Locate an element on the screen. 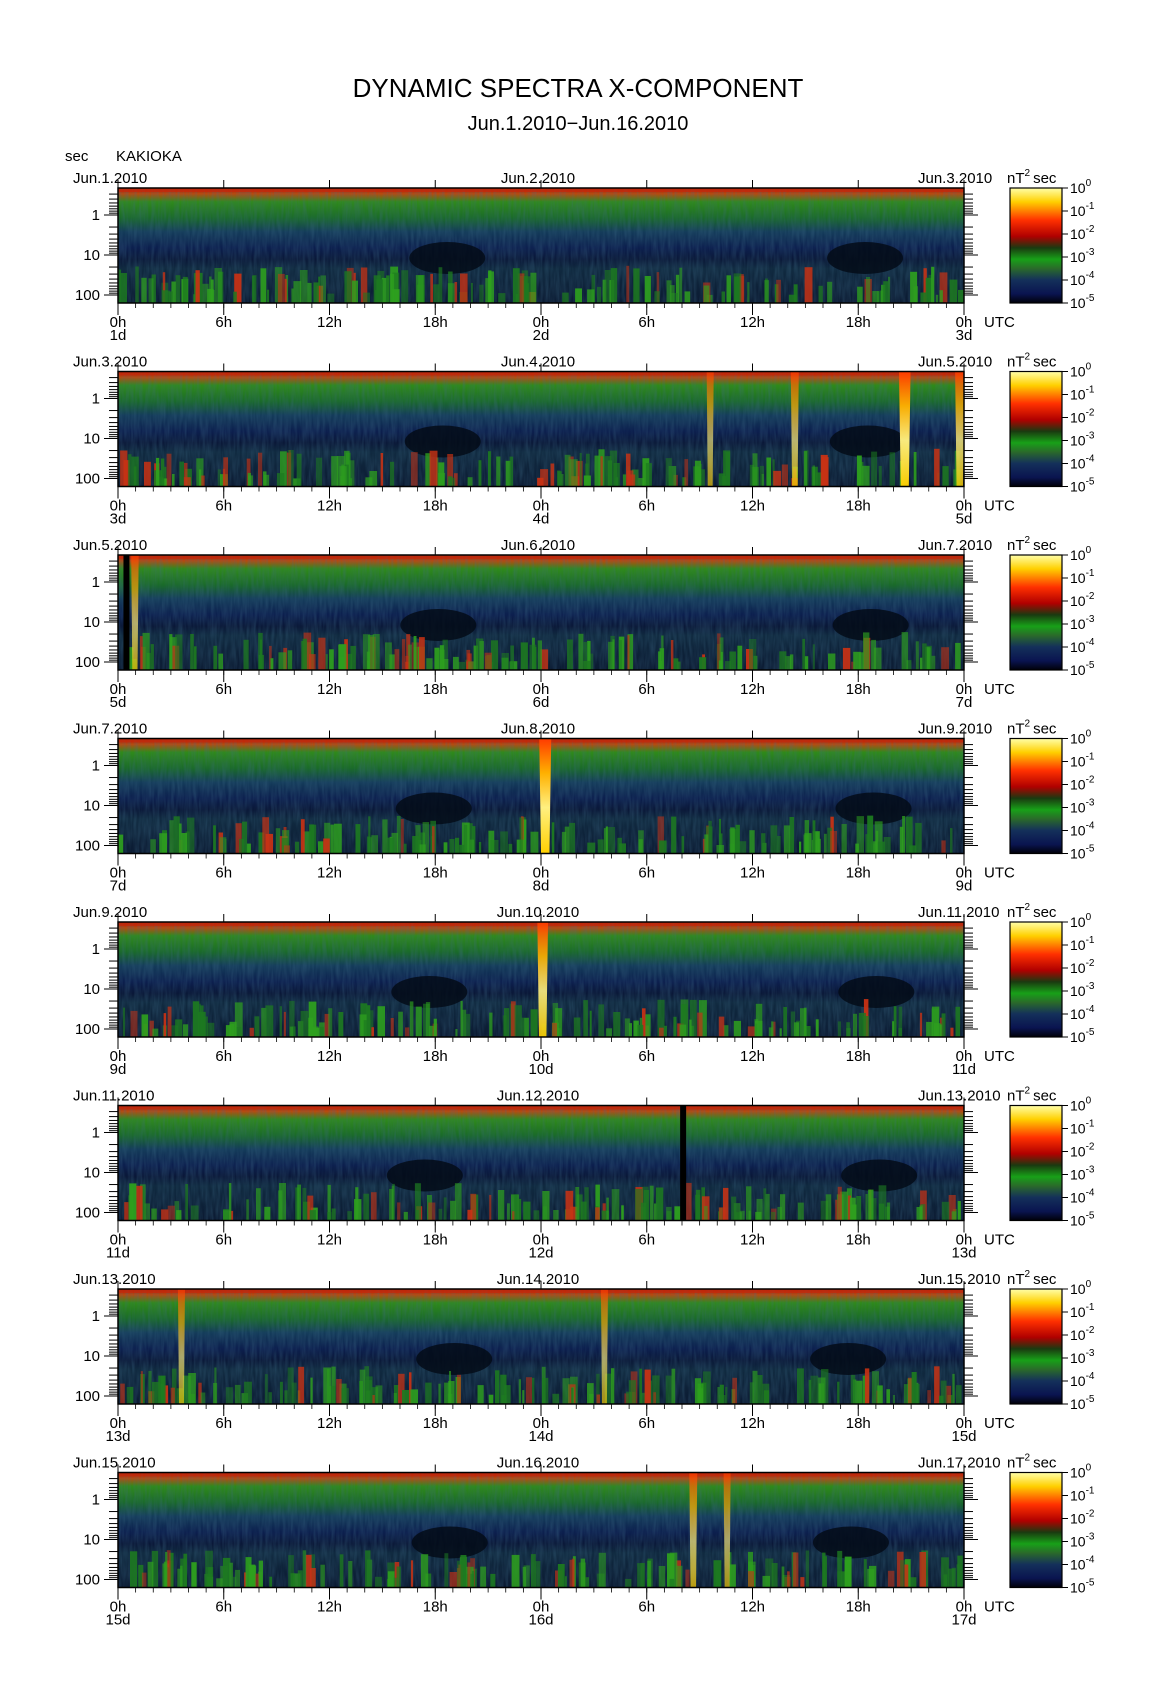 This screenshot has height=1704, width=1156. colorbar-tick-label: 10⁻⁴ is located at coordinates (1082, 1013).